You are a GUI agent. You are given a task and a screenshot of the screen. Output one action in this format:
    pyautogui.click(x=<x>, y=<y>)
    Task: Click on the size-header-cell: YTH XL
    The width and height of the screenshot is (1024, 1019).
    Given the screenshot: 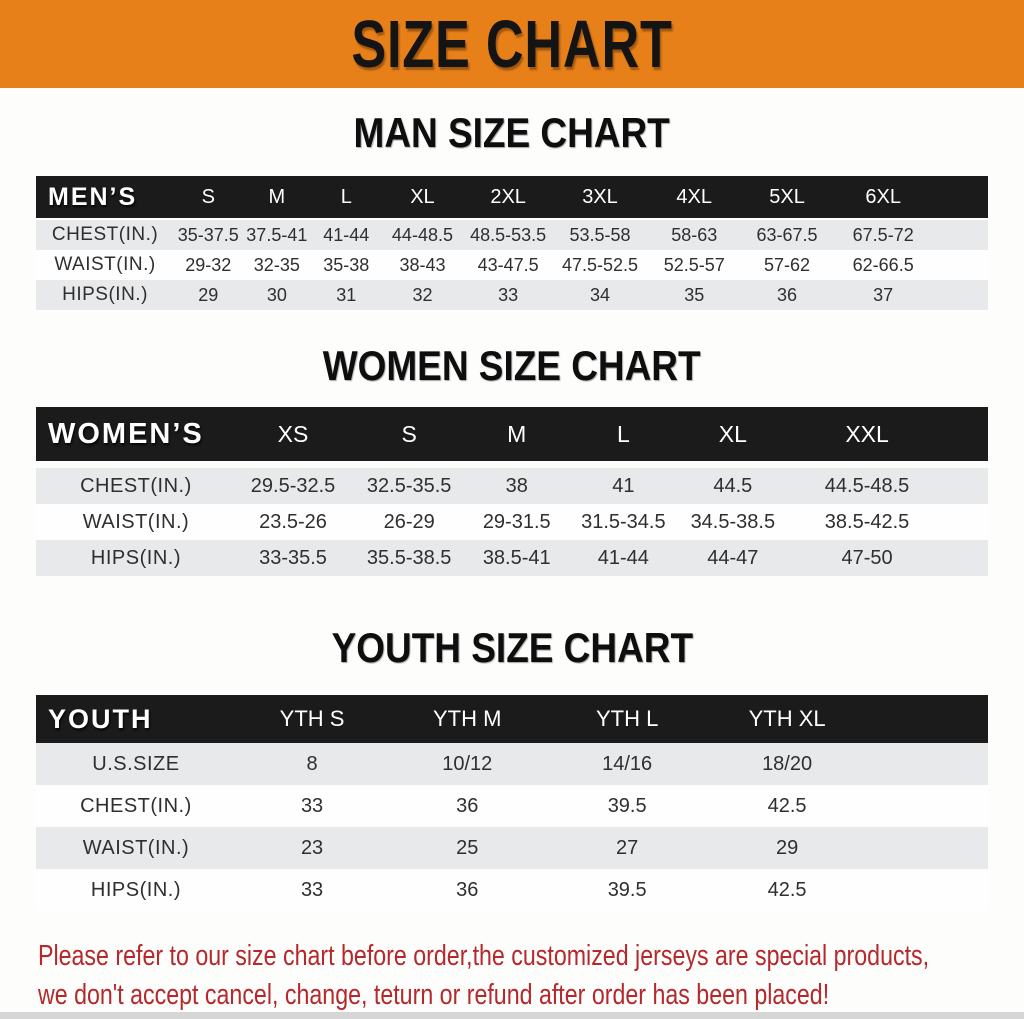 What is the action you would take?
    pyautogui.click(x=787, y=718)
    